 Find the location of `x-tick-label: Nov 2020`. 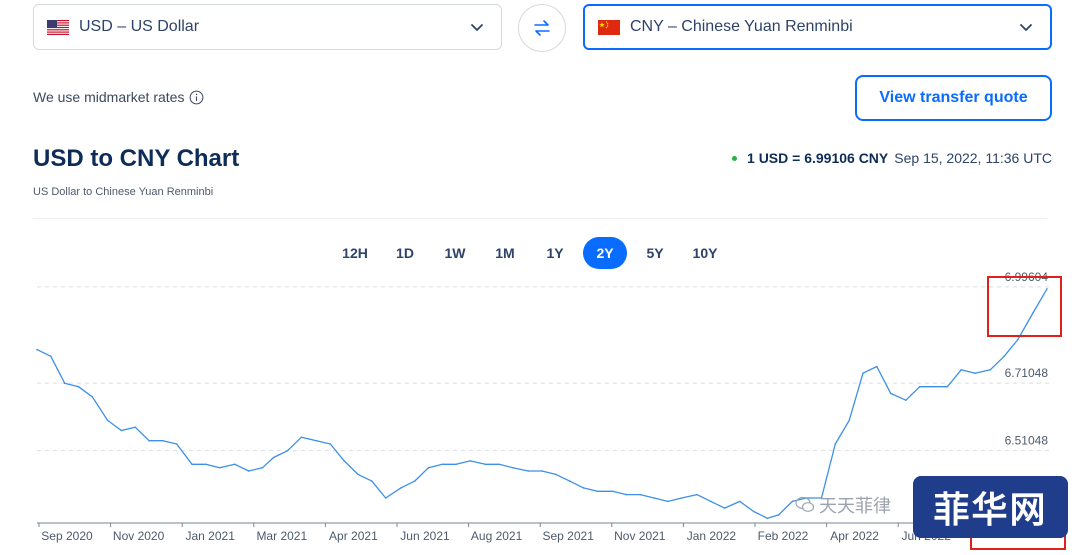

x-tick-label: Nov 2020 is located at coordinates (139, 536).